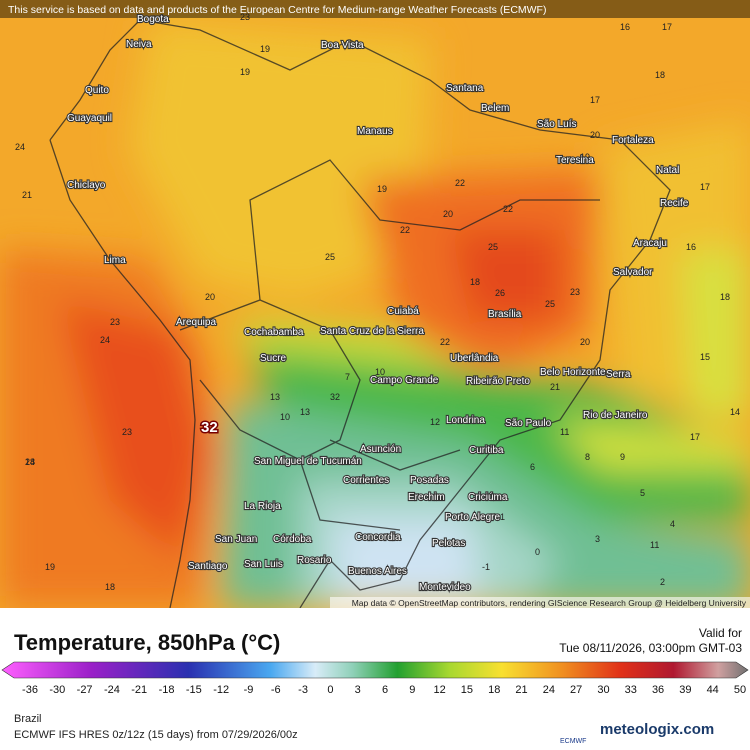 Image resolution: width=750 pixels, height=750 pixels. What do you see at coordinates (314, 560) in the screenshot?
I see `city-label: Rosario` at bounding box center [314, 560].